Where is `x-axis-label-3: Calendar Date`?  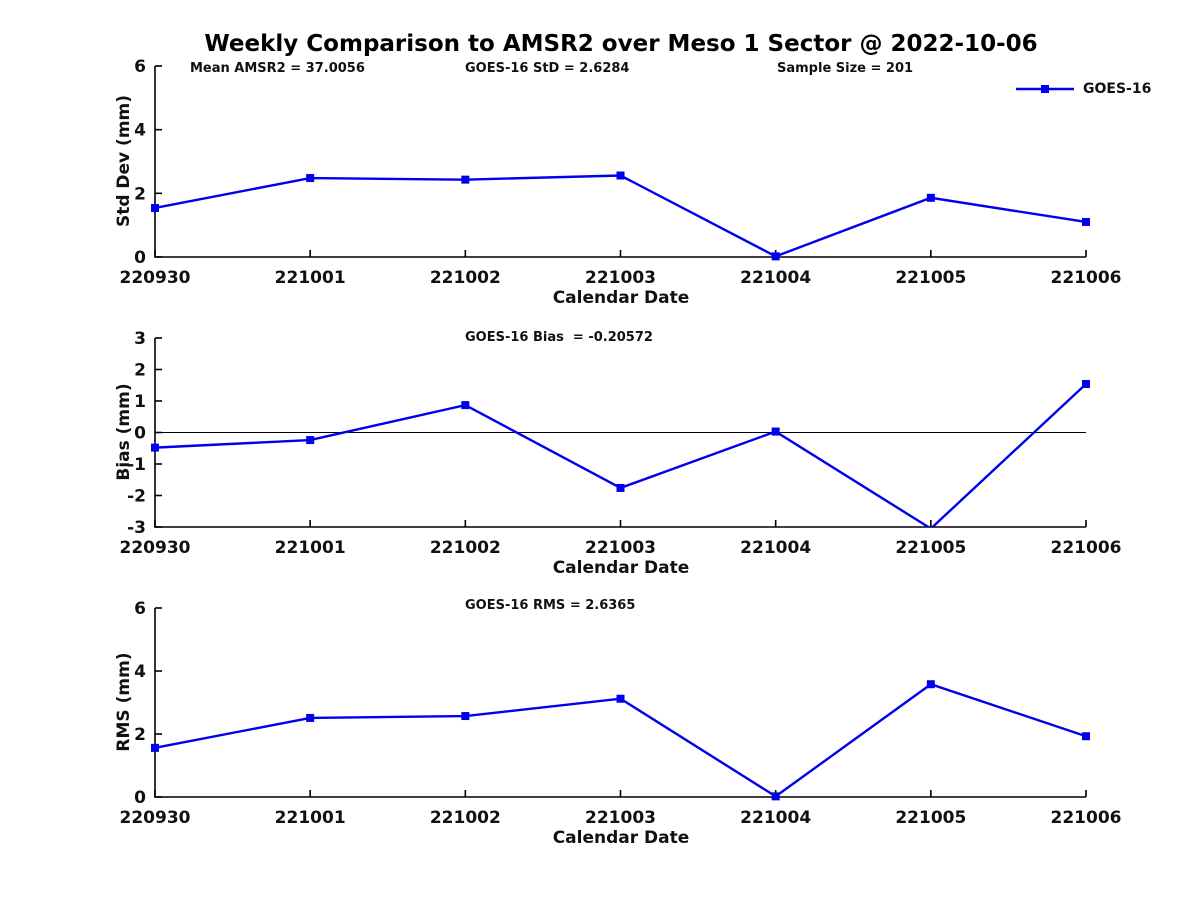
x-axis-label-3: Calendar Date is located at coordinates (621, 838).